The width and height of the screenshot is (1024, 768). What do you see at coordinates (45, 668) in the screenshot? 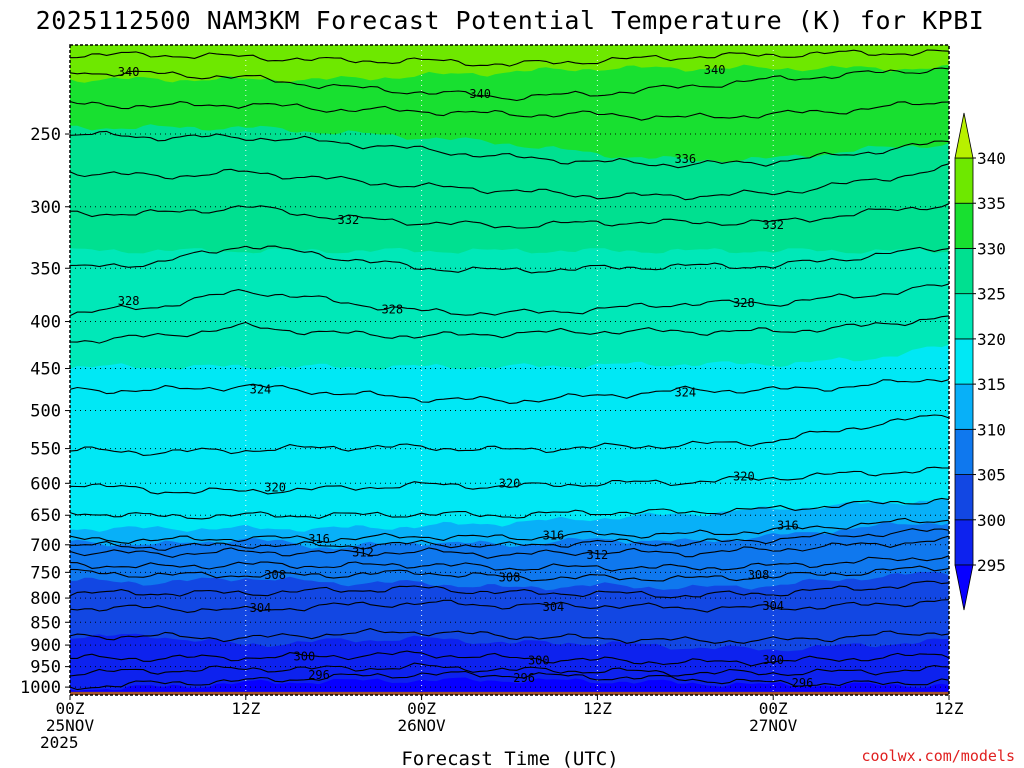
I see `y-tick-label-950: 950` at bounding box center [45, 668].